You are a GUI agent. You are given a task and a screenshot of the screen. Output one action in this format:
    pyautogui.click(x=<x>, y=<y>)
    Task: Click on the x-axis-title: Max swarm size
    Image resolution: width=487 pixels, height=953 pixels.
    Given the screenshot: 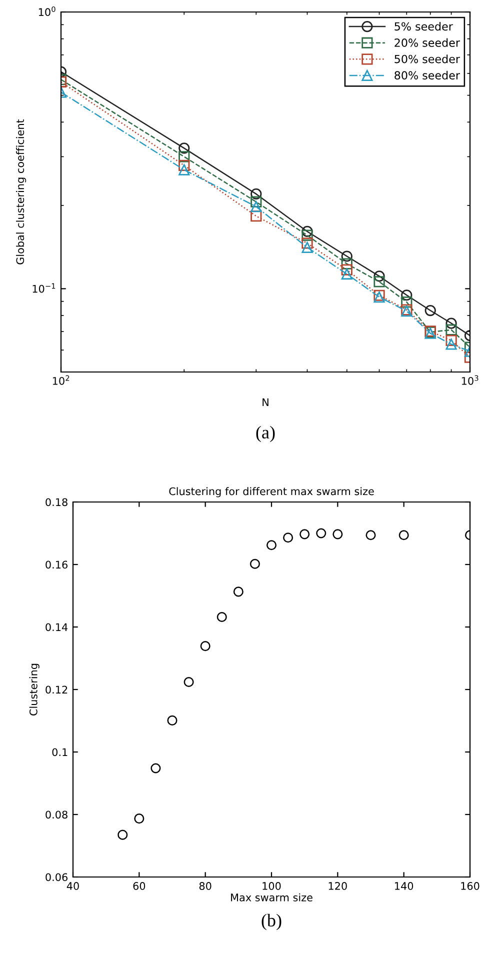 What is the action you would take?
    pyautogui.click(x=271, y=897)
    